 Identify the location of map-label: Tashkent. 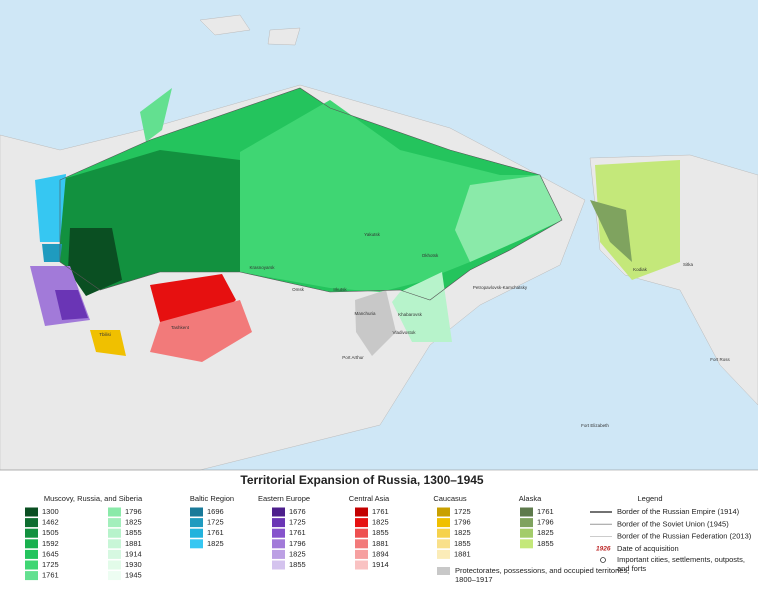
(180, 327).